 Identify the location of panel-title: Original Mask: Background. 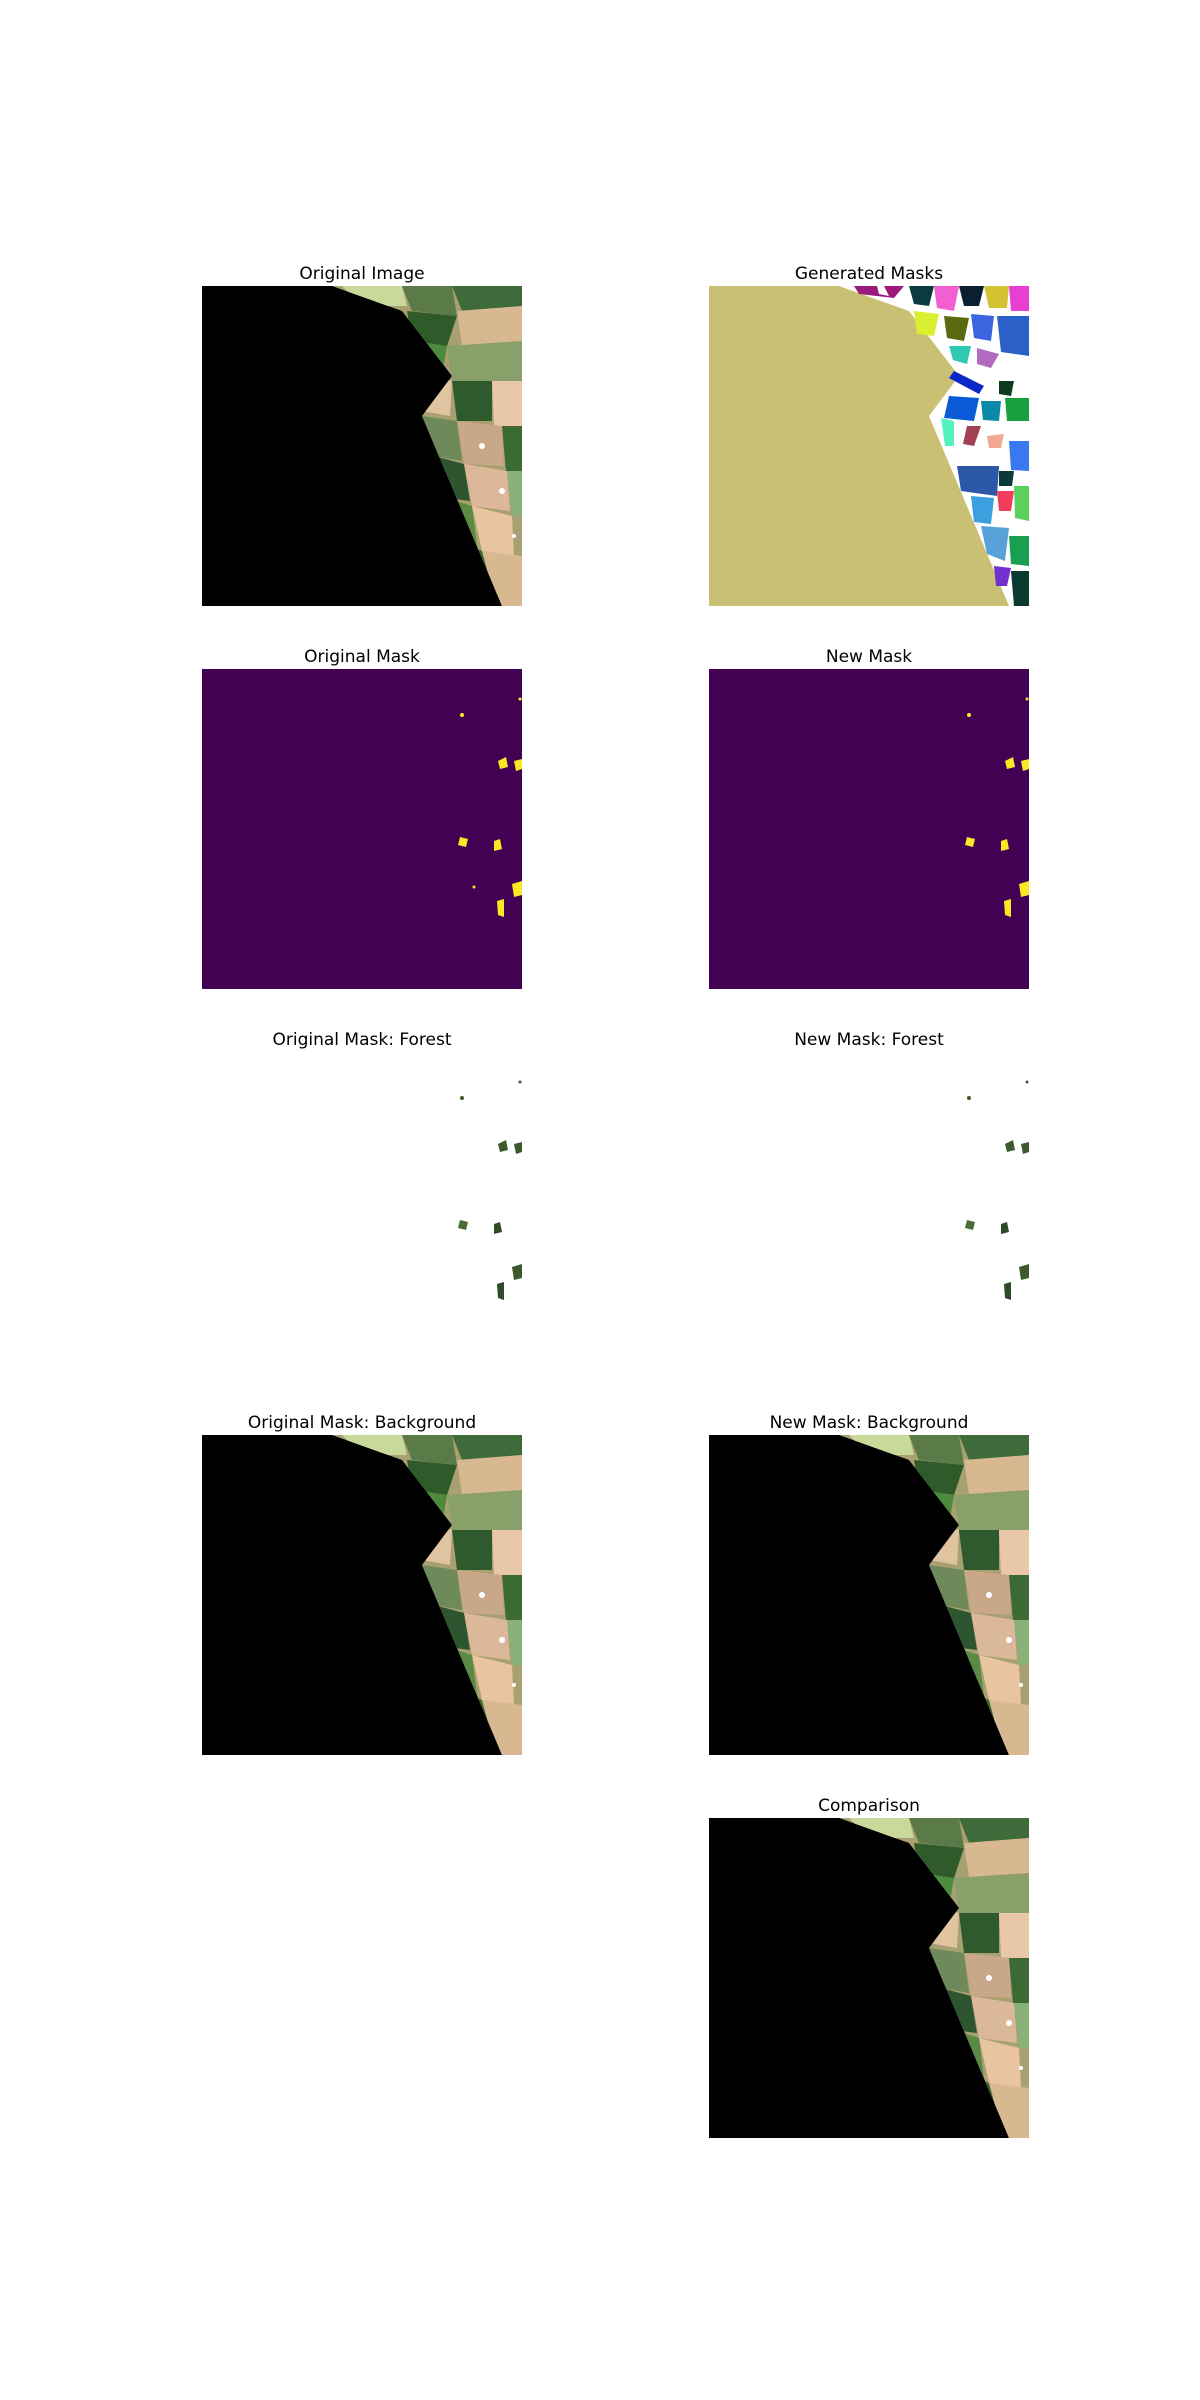
(362, 1423).